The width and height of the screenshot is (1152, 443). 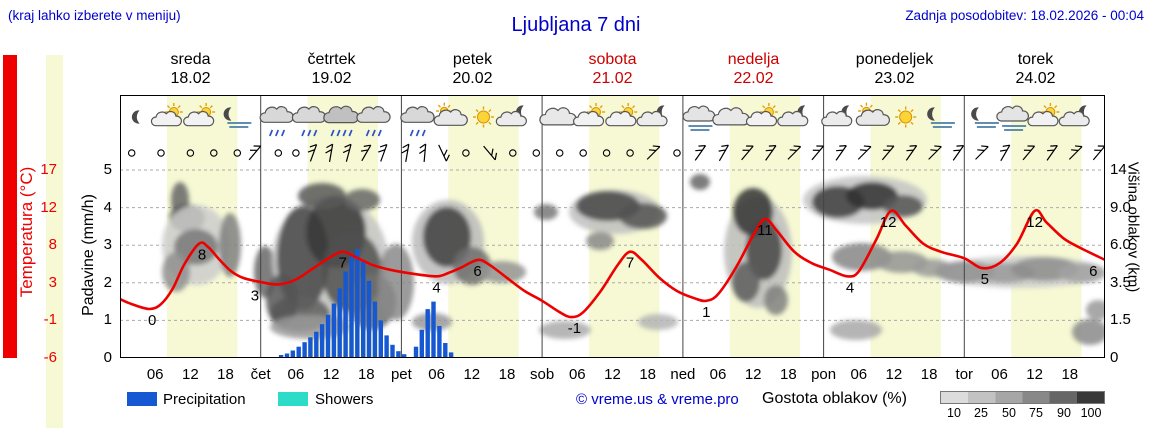 What do you see at coordinates (107, 320) in the screenshot?
I see `precipitation-tick: 1` at bounding box center [107, 320].